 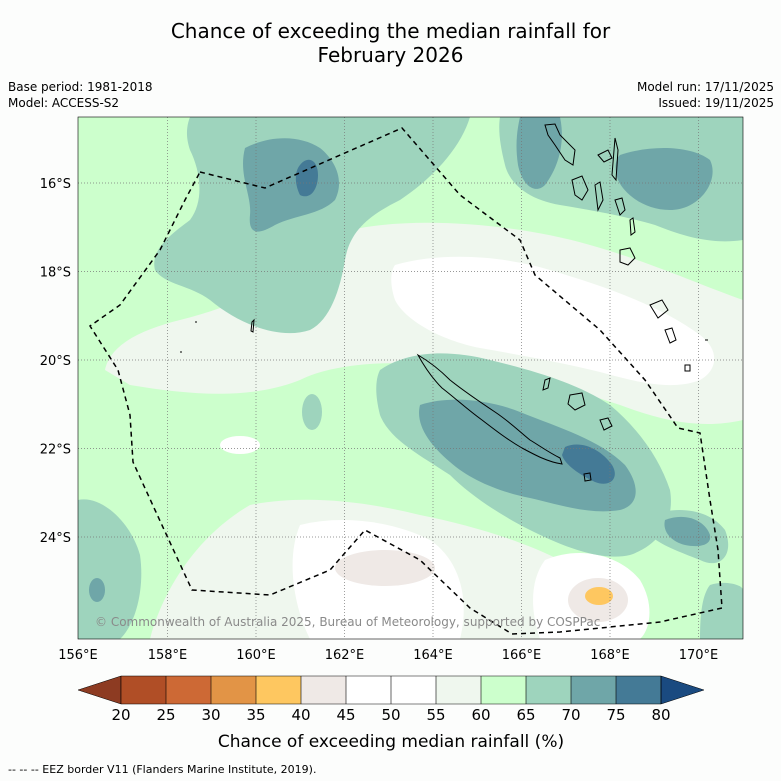 I want to click on field-75-80-north, so click(x=306, y=178).